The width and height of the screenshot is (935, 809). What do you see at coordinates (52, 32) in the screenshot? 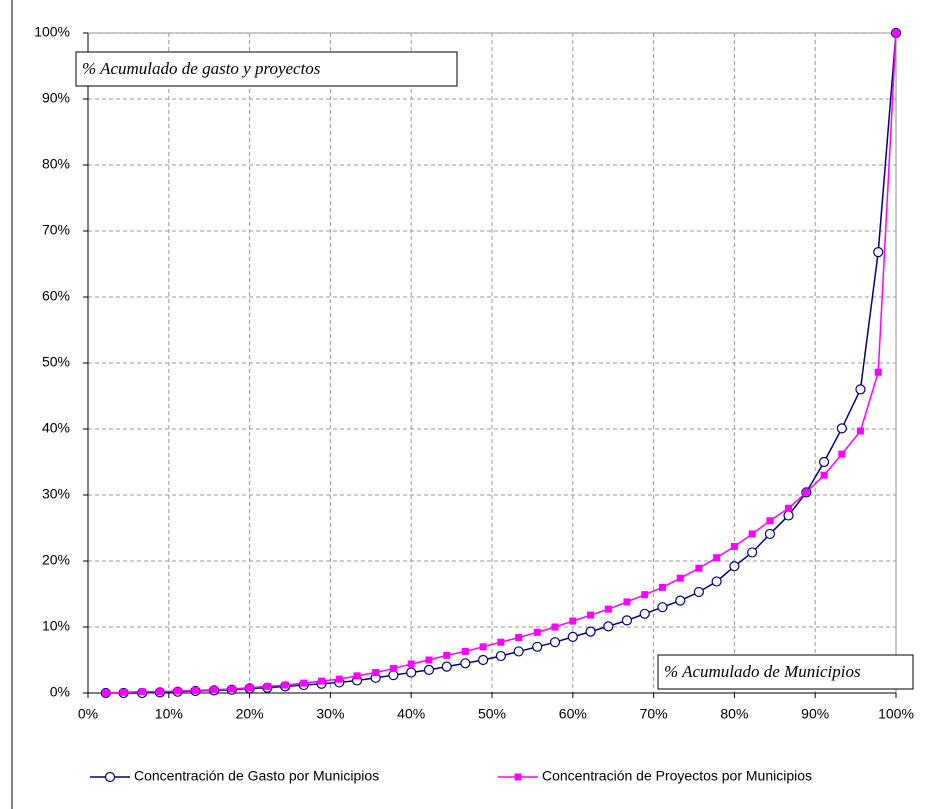
I see `y-tick-label: 100%` at bounding box center [52, 32].